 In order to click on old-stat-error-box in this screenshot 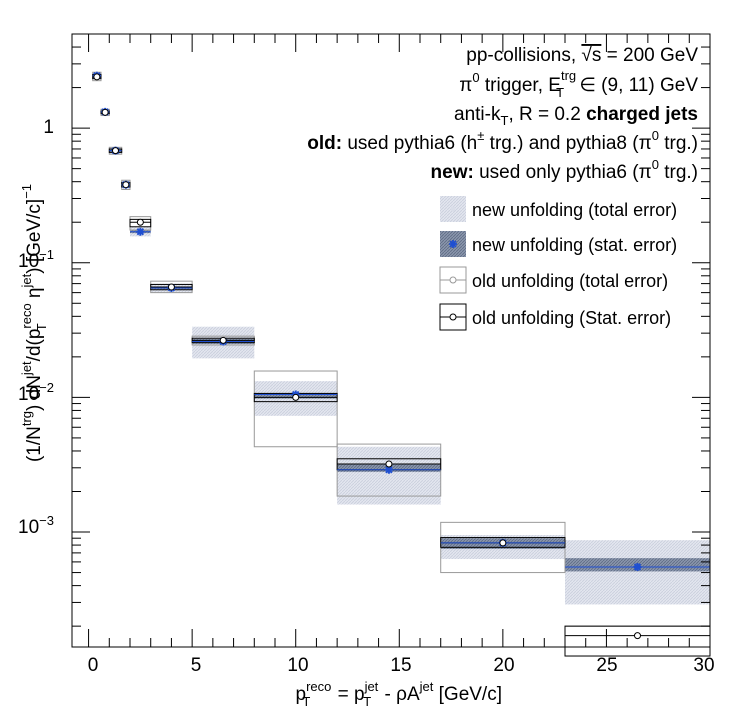, I will do `click(637, 641)`.